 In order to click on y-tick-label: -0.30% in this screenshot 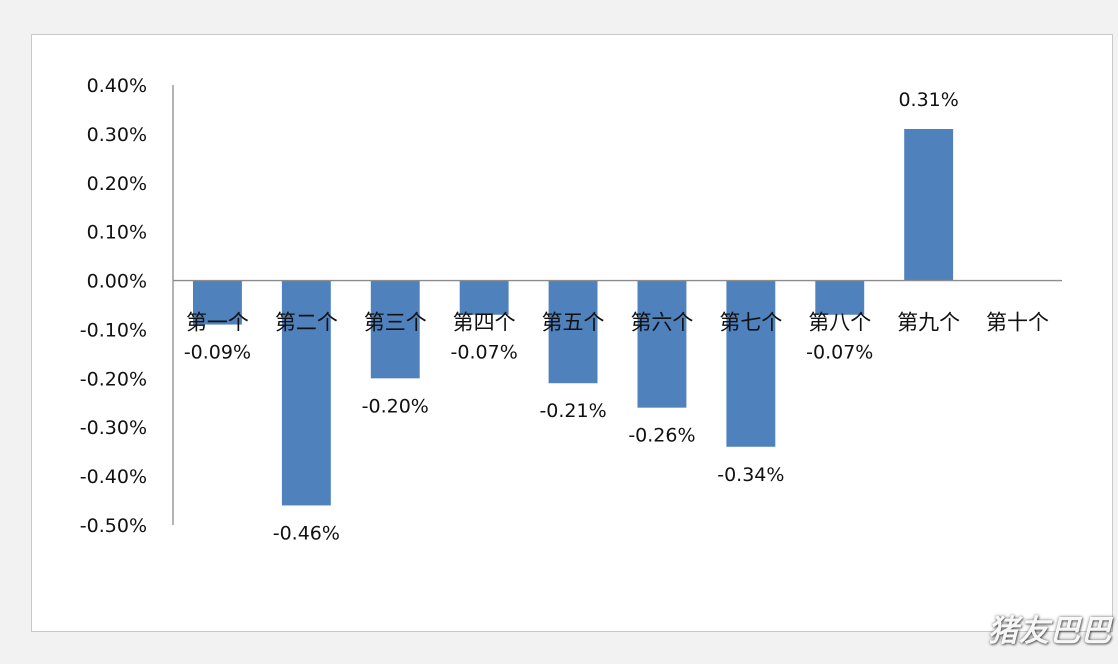, I will do `click(113, 428)`.